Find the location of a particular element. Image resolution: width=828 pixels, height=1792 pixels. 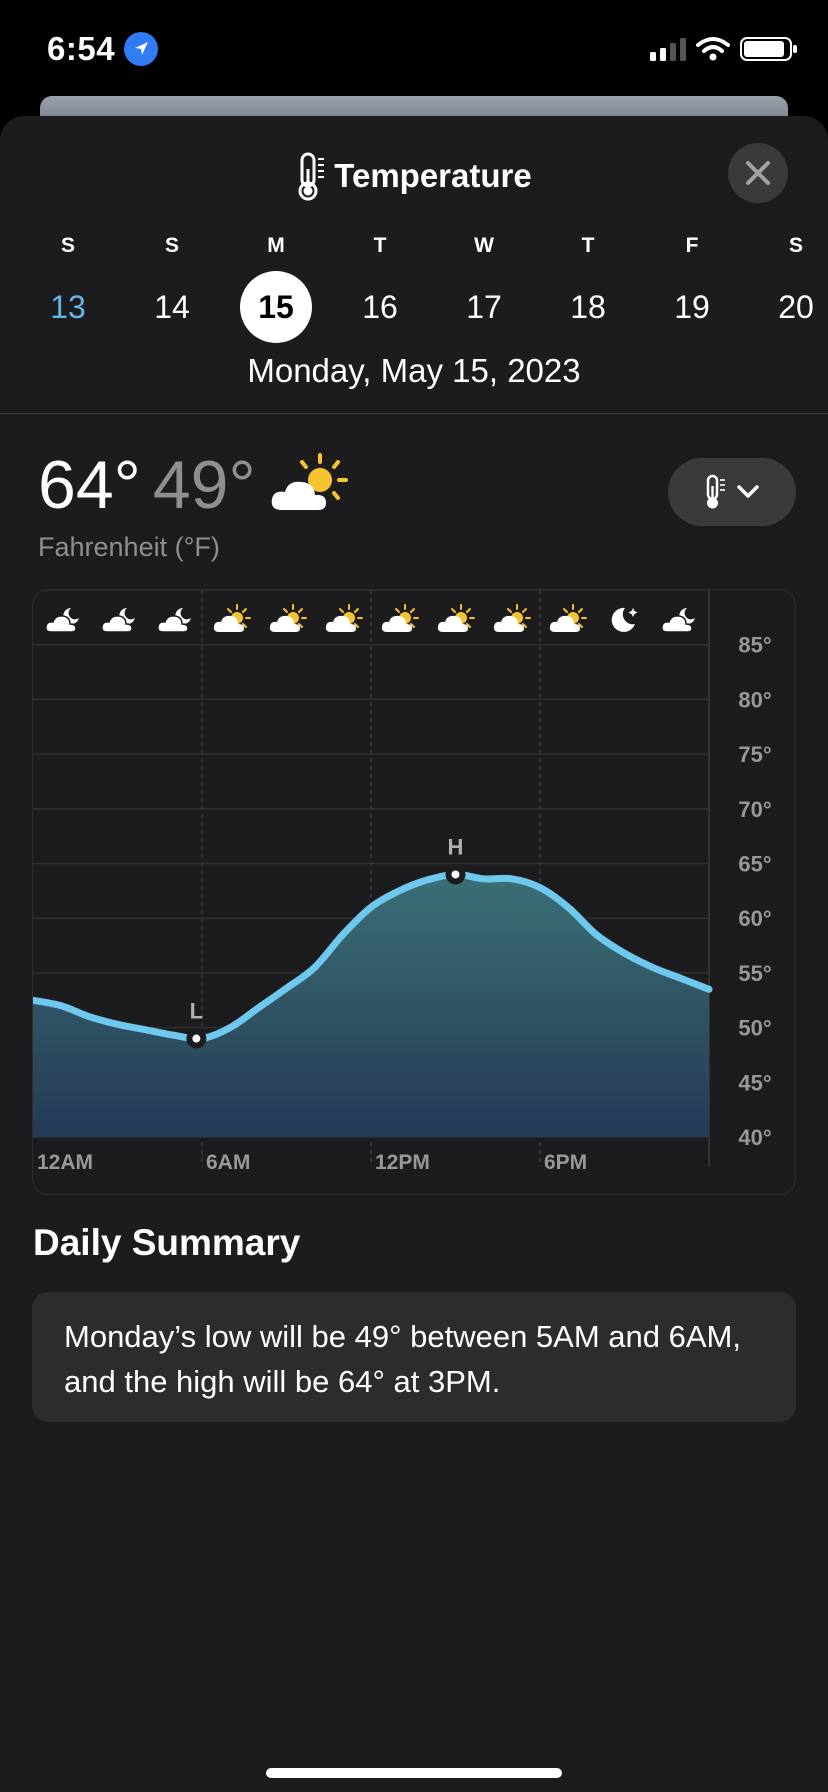

unit-label: Fahrenheit (°F) is located at coordinates (129, 547).